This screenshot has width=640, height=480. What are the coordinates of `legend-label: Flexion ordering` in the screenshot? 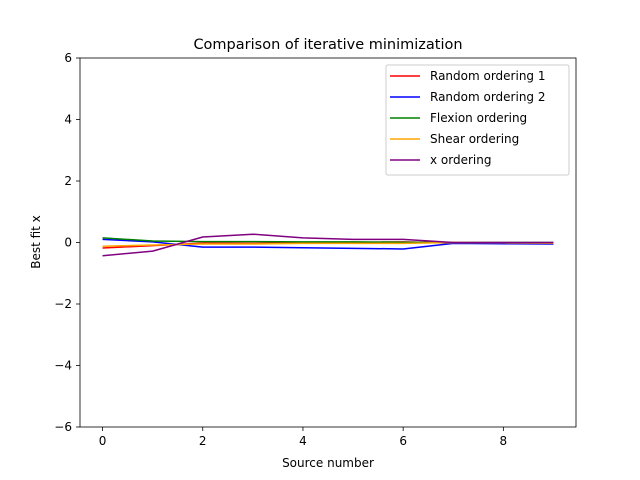 It's located at (478, 118).